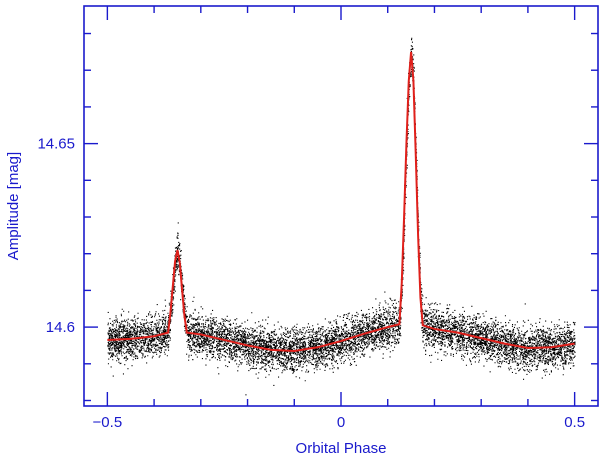 The width and height of the screenshot is (600, 458). I want to click on x-tick-label: 0, so click(341, 422).